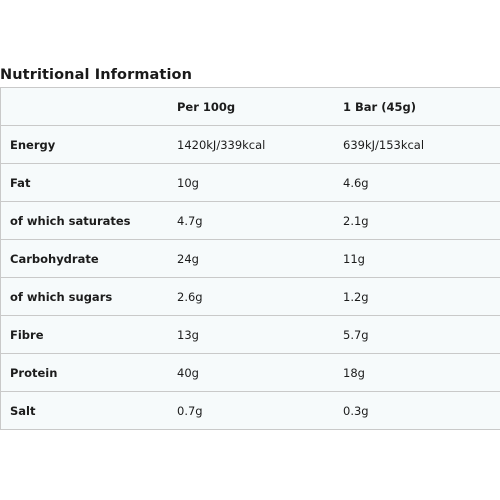 The width and height of the screenshot is (500, 500). What do you see at coordinates (206, 106) in the screenshot?
I see `header-per-100g: Per 100g` at bounding box center [206, 106].